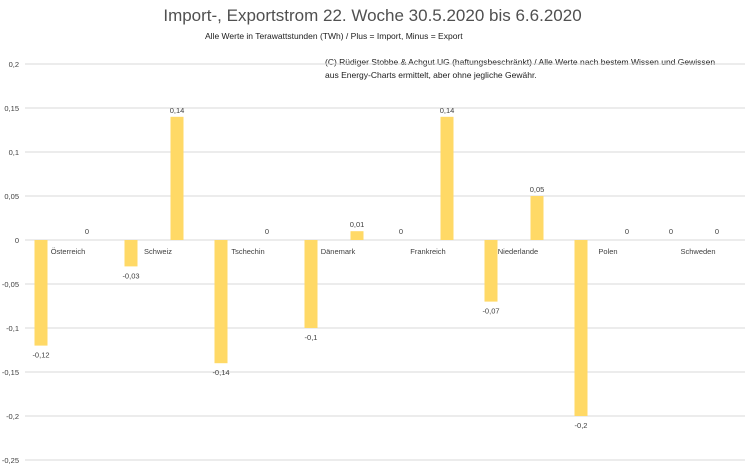  Describe the element at coordinates (311, 337) in the screenshot. I see `data-label: -0,1` at that location.